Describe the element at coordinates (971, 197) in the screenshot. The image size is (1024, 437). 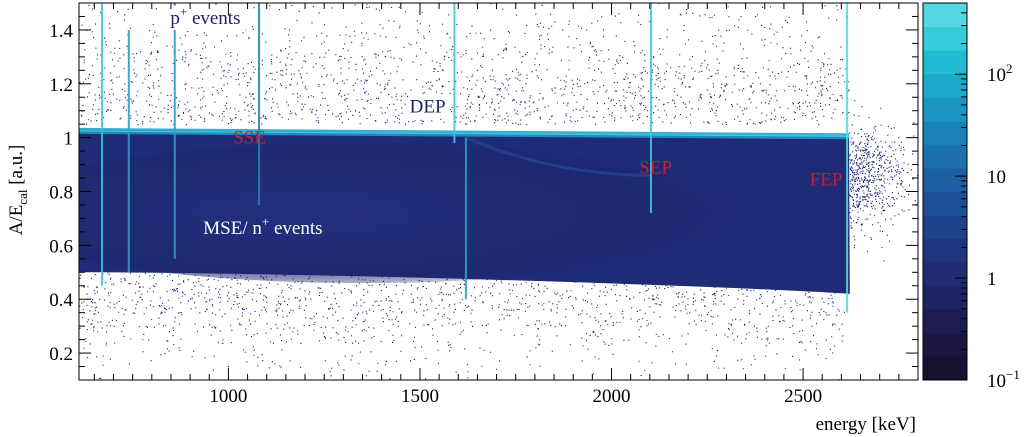
I see `colorbar: 10⁻¹ 1 10 10²` at that location.